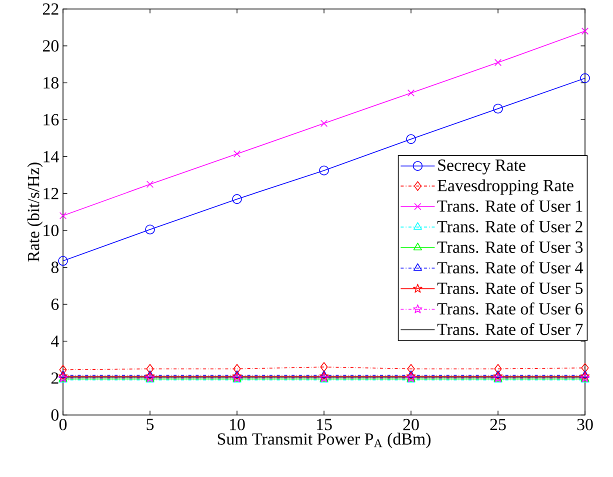 The image size is (613, 477). What do you see at coordinates (55, 304) in the screenshot?
I see `y-tick-label: 6` at bounding box center [55, 304].